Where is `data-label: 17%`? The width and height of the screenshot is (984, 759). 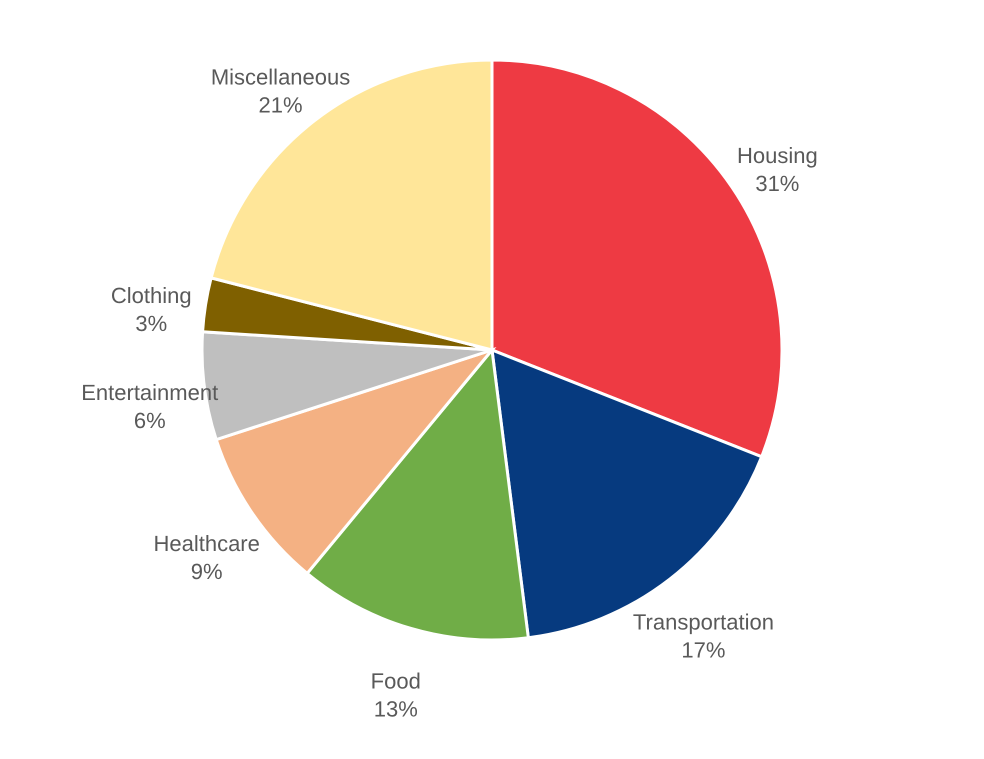 data-label: 17% is located at coordinates (703, 650).